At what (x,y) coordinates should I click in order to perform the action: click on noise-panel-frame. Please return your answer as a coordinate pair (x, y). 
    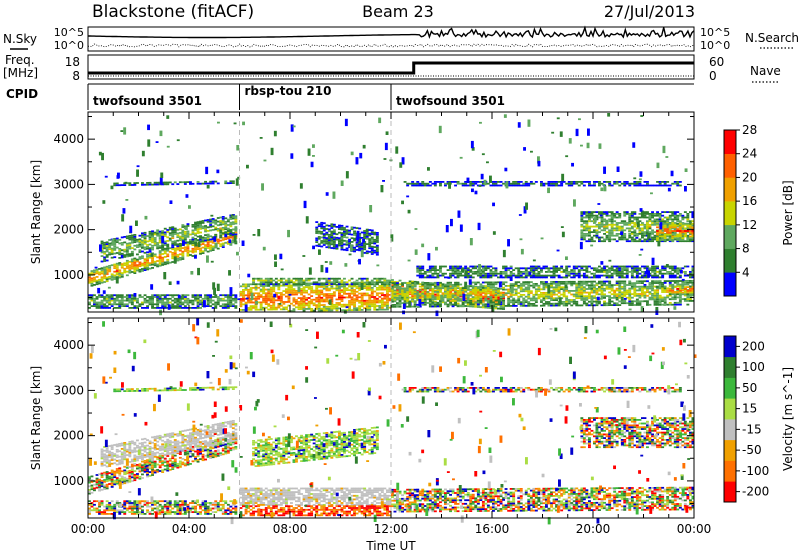
    Looking at the image, I should click on (391, 39).